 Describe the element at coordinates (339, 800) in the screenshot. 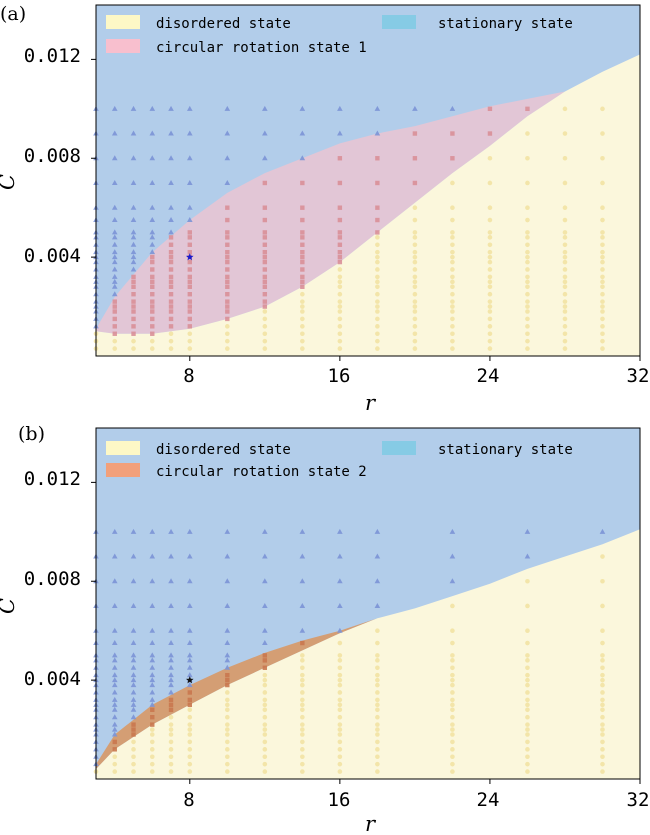

I see `panel-b-xtick-16: 16` at that location.